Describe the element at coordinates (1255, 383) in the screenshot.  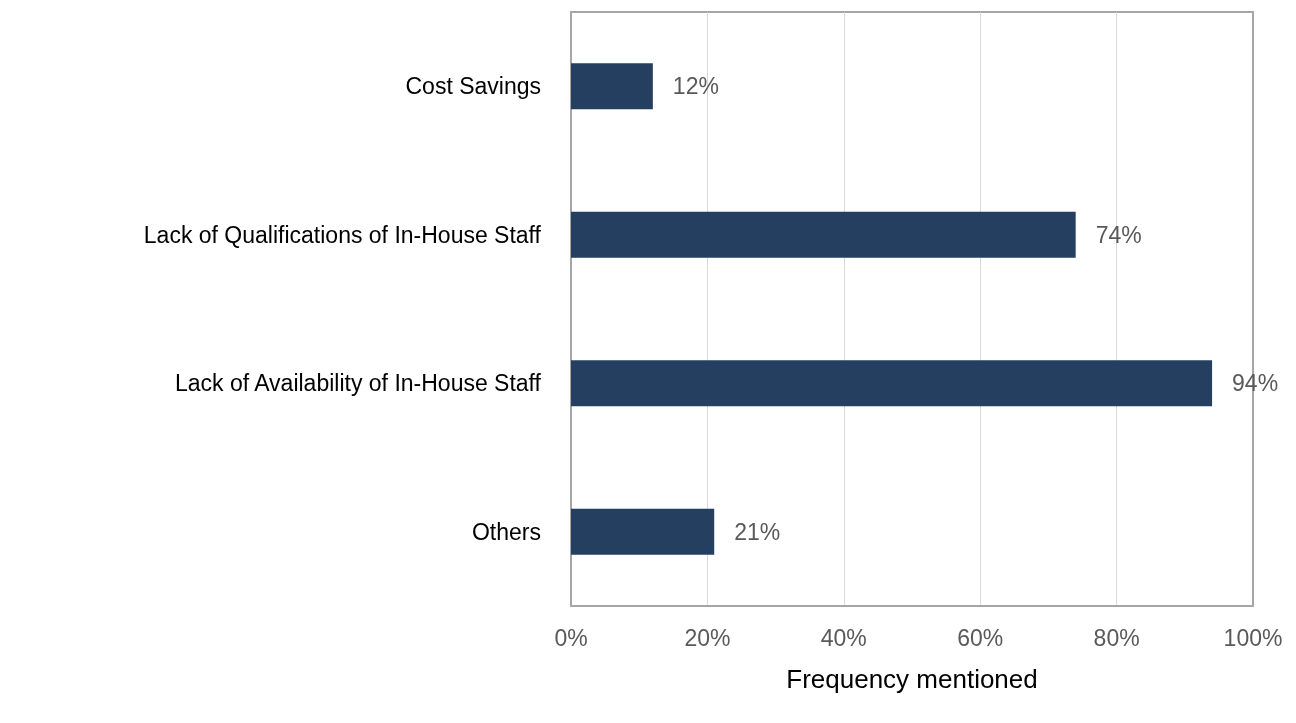
I see `data-label: 94%` at that location.